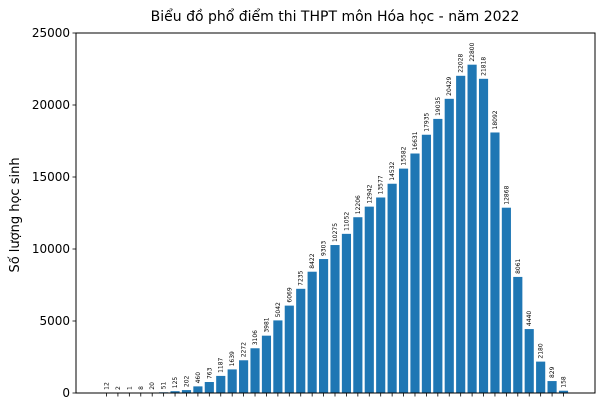 This screenshot has width=600, height=400. I want to click on data-label: 4440, so click(529, 318).